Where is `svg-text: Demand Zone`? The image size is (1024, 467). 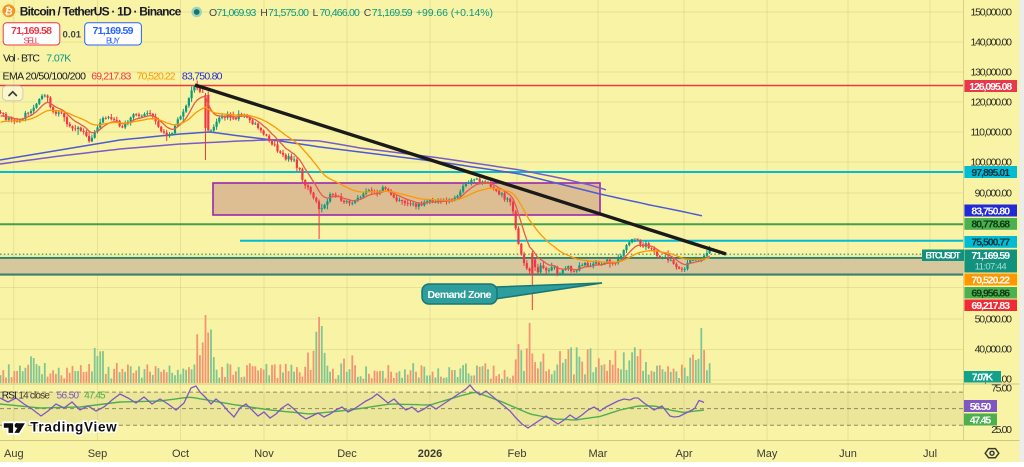 svg-text: Demand Zone is located at coordinates (460, 295).